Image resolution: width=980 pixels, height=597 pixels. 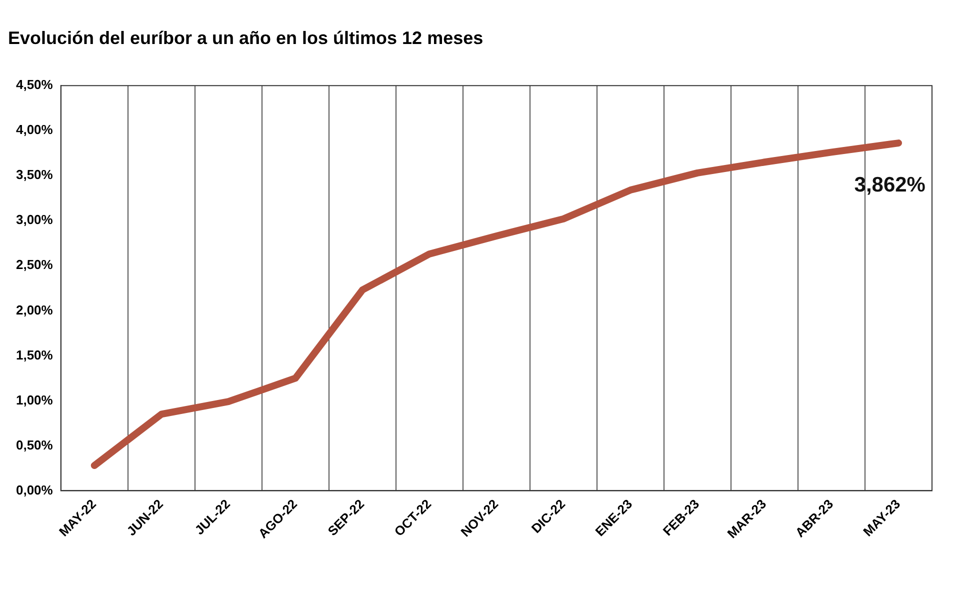 I want to click on y-tick-label: 4,00%, so click(x=35, y=130).